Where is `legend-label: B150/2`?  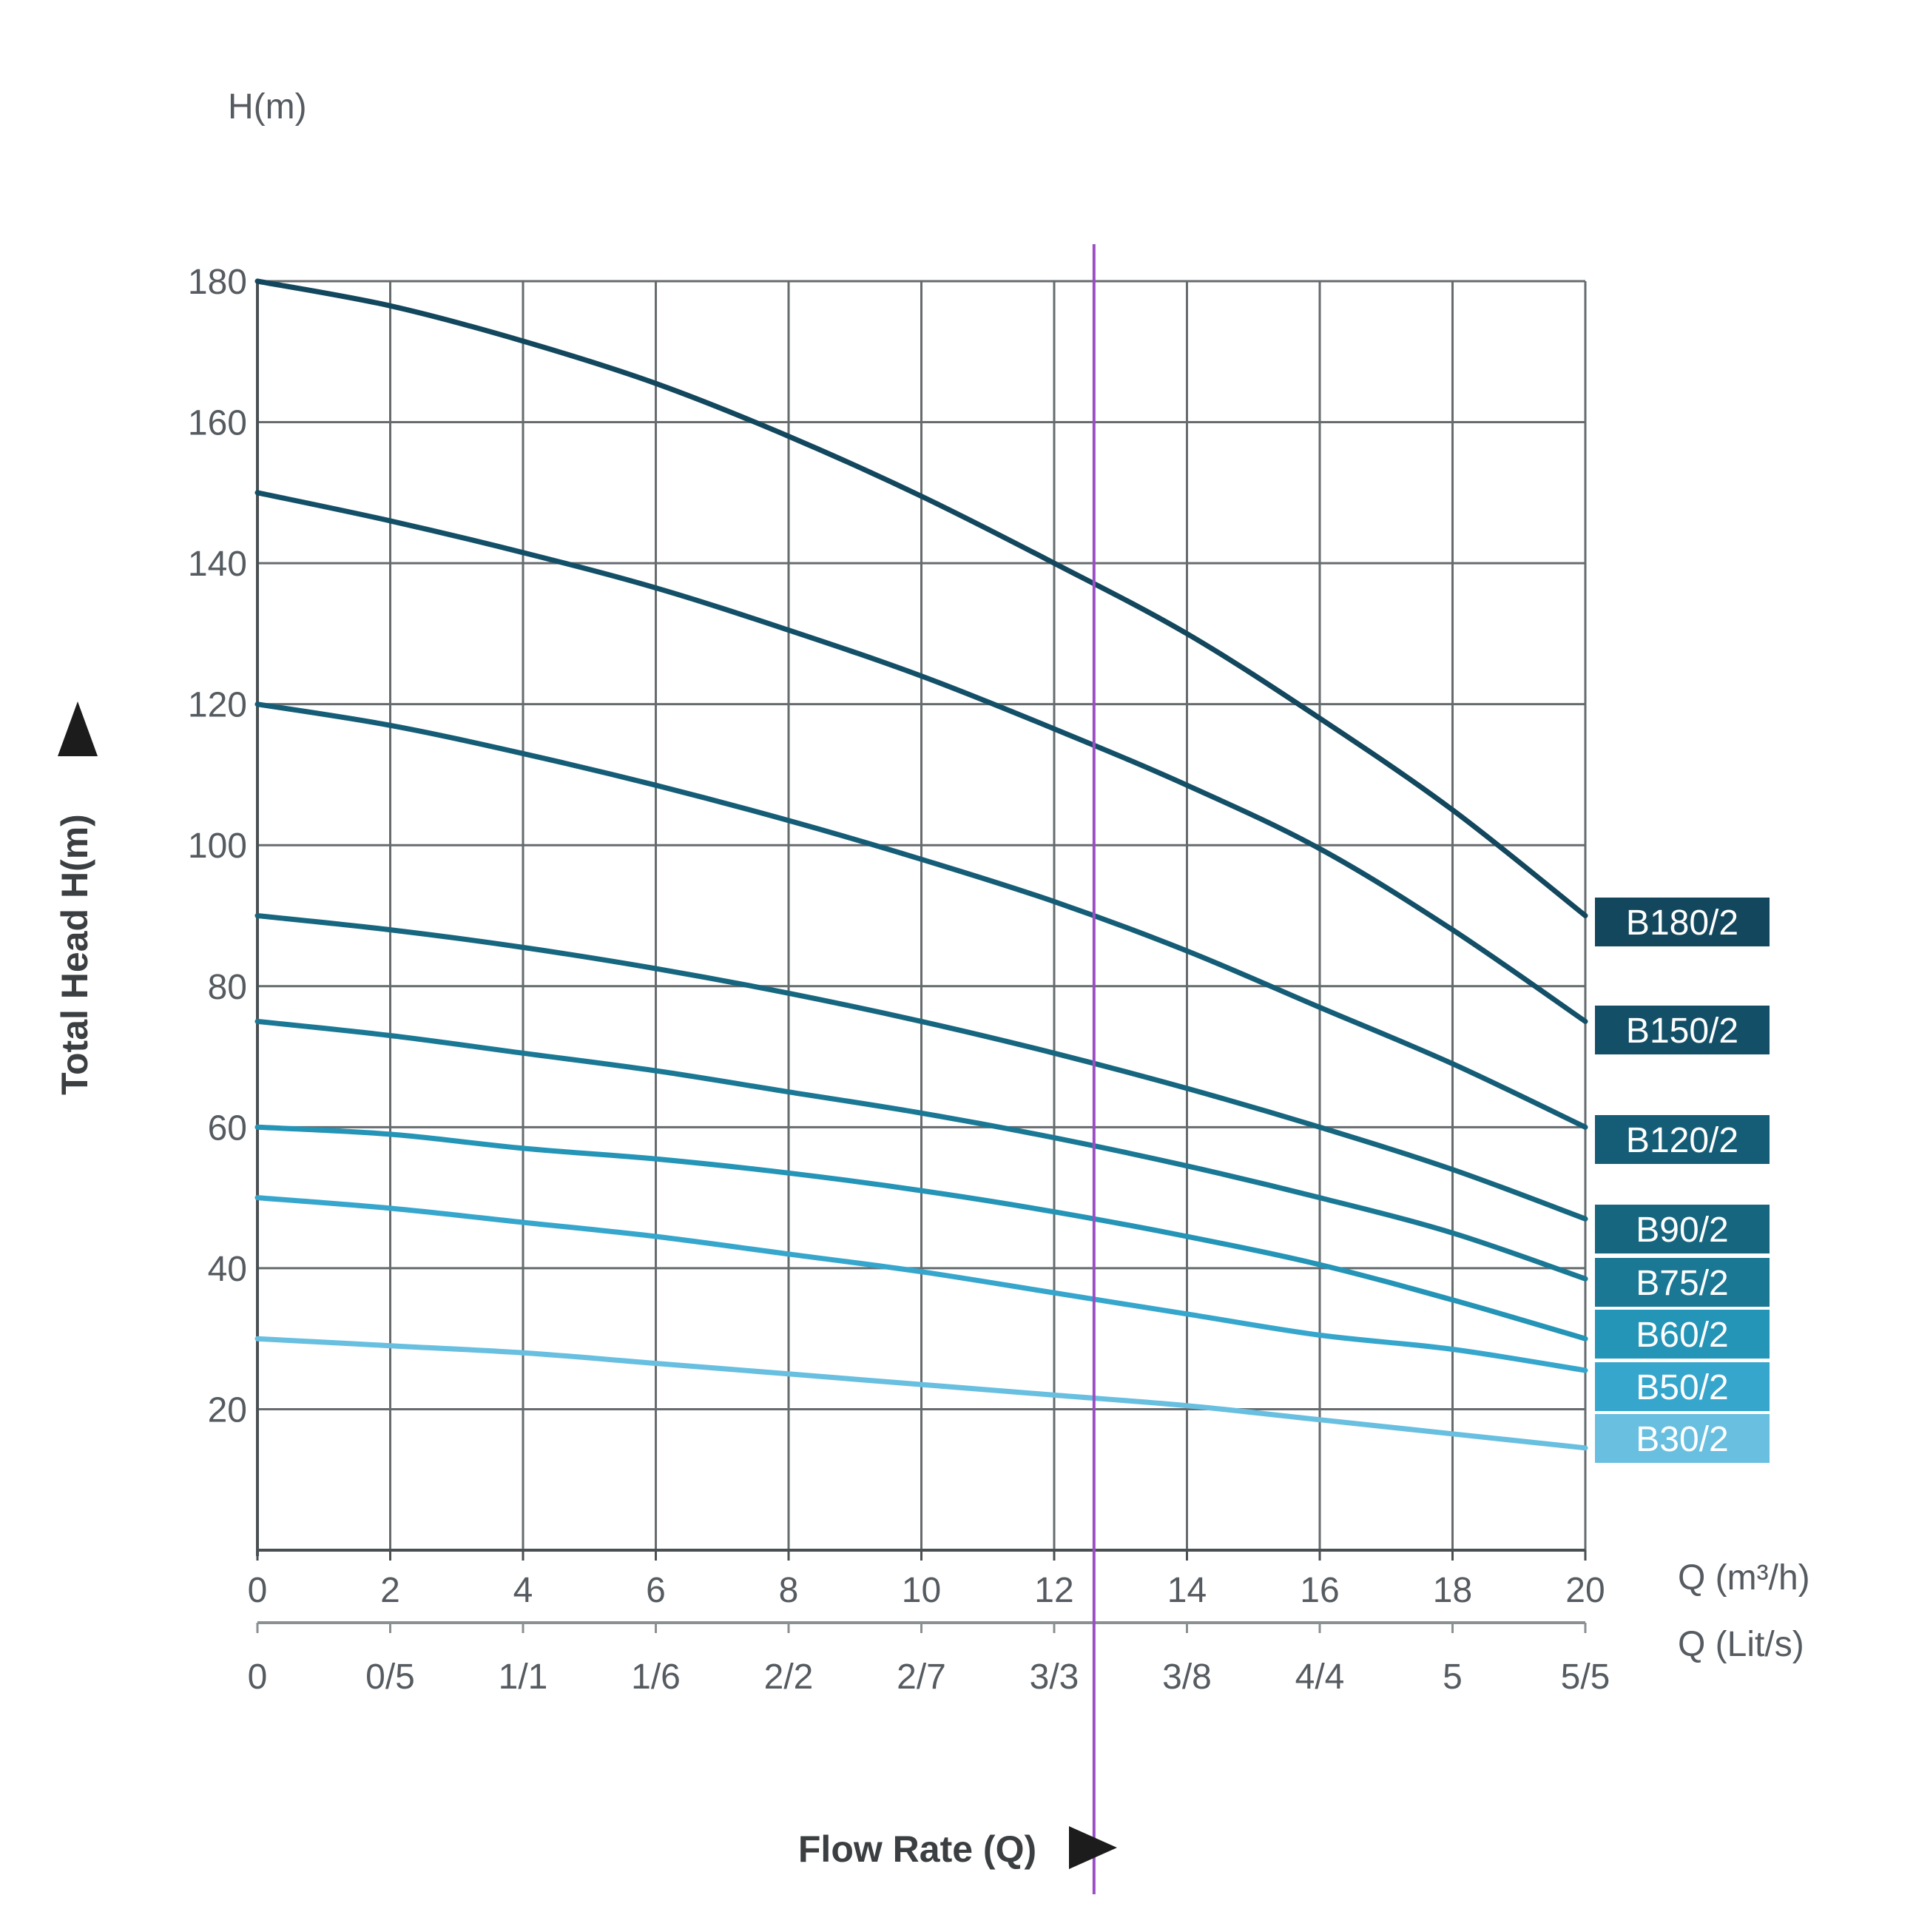
legend-label: B150/2 is located at coordinates (1682, 1032).